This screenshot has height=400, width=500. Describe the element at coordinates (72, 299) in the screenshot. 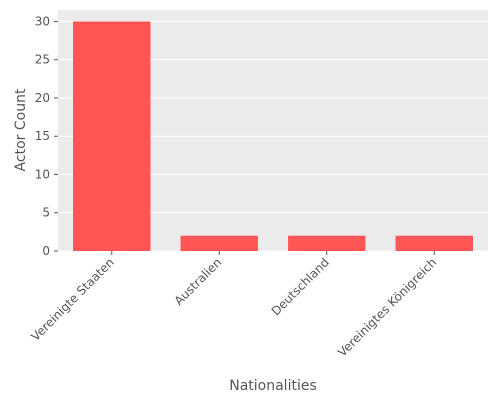

I see `x-tick-label: Vereinigte Staaten` at that location.